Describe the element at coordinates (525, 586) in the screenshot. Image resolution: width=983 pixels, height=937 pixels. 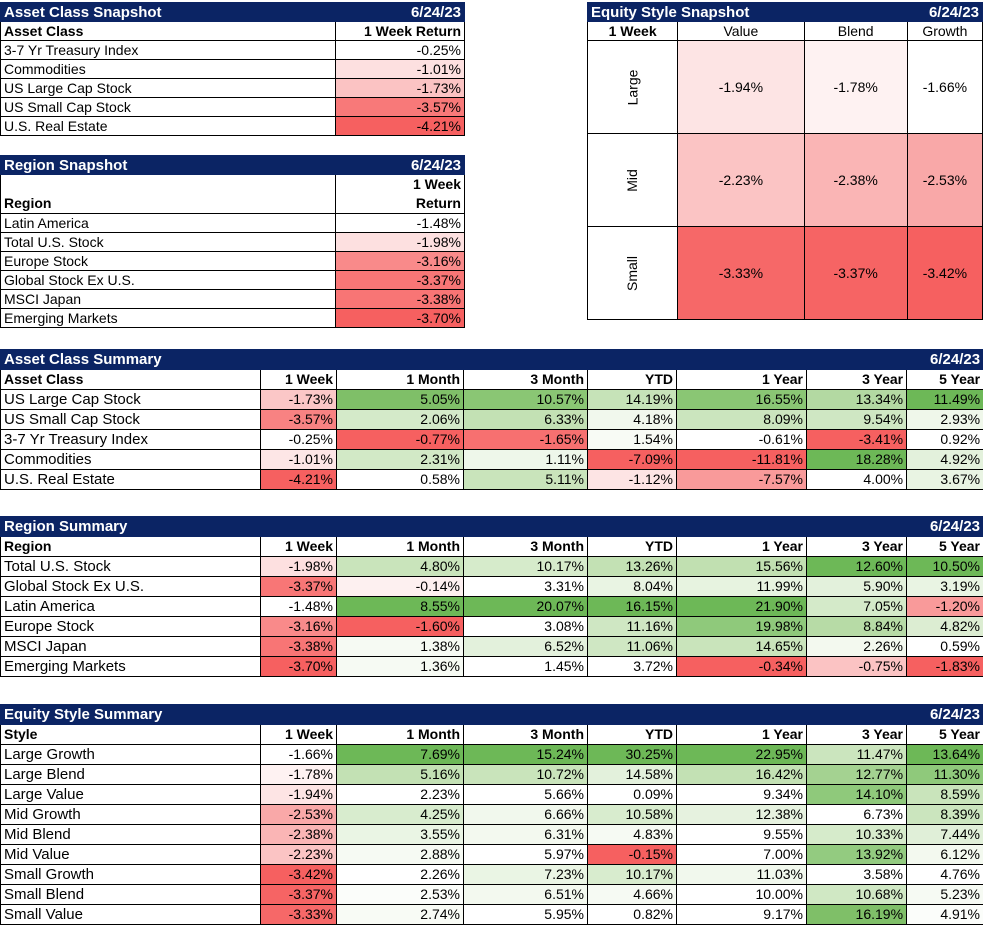
I see `return-cell: 3.31%` at that location.